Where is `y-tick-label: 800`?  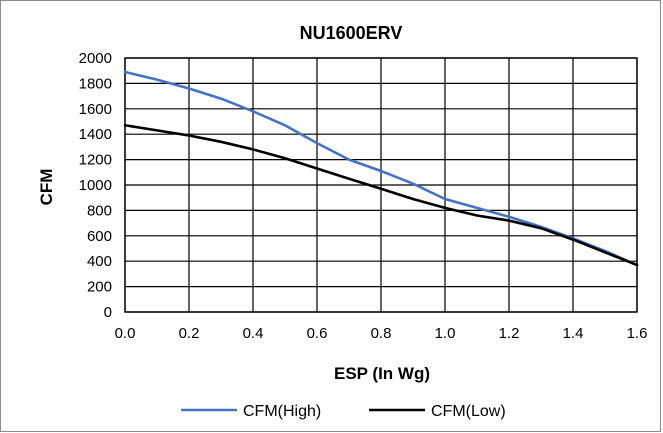 y-tick-label: 800 is located at coordinates (99, 210).